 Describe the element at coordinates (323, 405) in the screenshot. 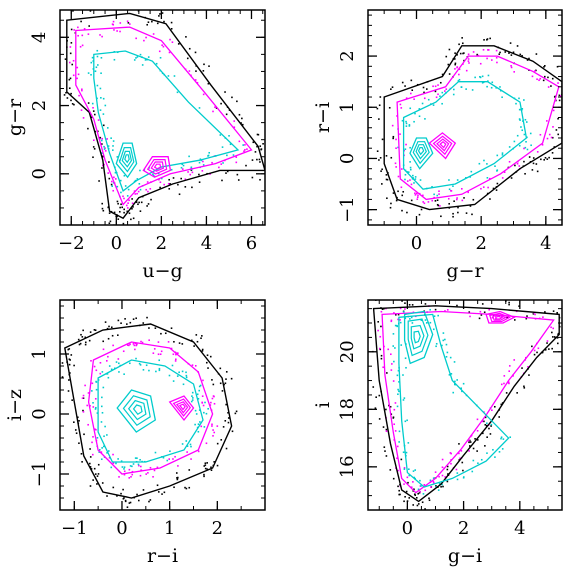

I see `y-axis-label: i` at that location.